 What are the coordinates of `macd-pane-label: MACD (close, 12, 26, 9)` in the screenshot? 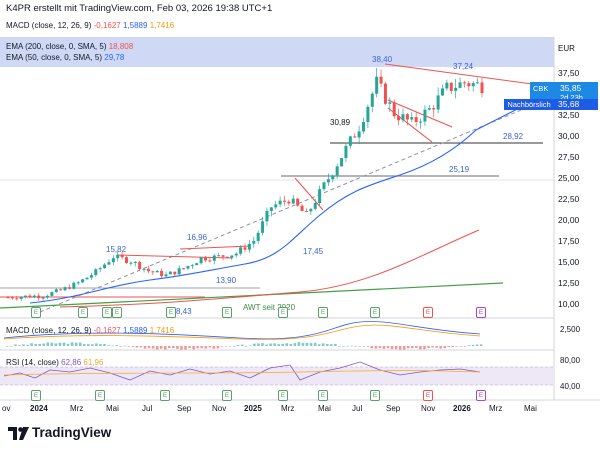 It's located at (49, 330).